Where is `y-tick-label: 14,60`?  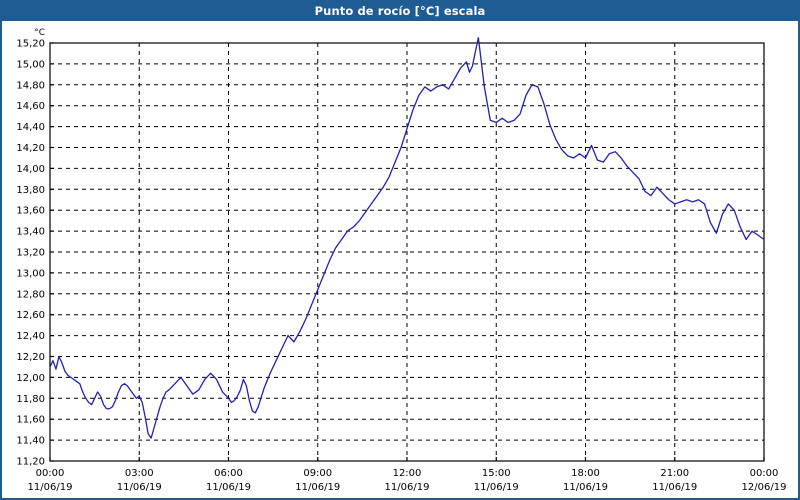
y-tick-label: 14,60 is located at coordinates (30, 106).